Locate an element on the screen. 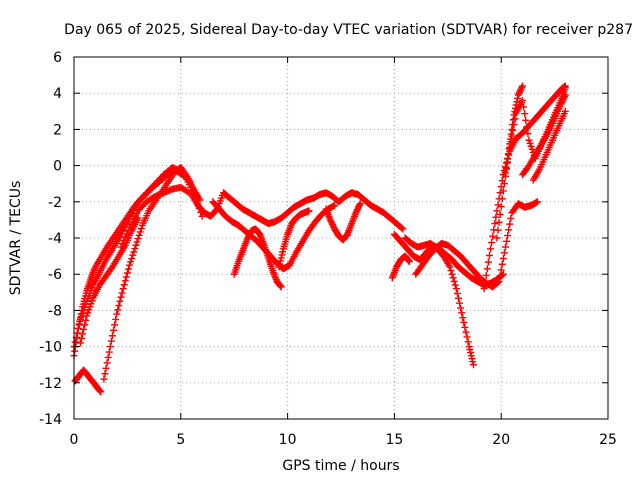 This screenshot has height=480, width=640. series-arc16 is located at coordinates (524, 187).